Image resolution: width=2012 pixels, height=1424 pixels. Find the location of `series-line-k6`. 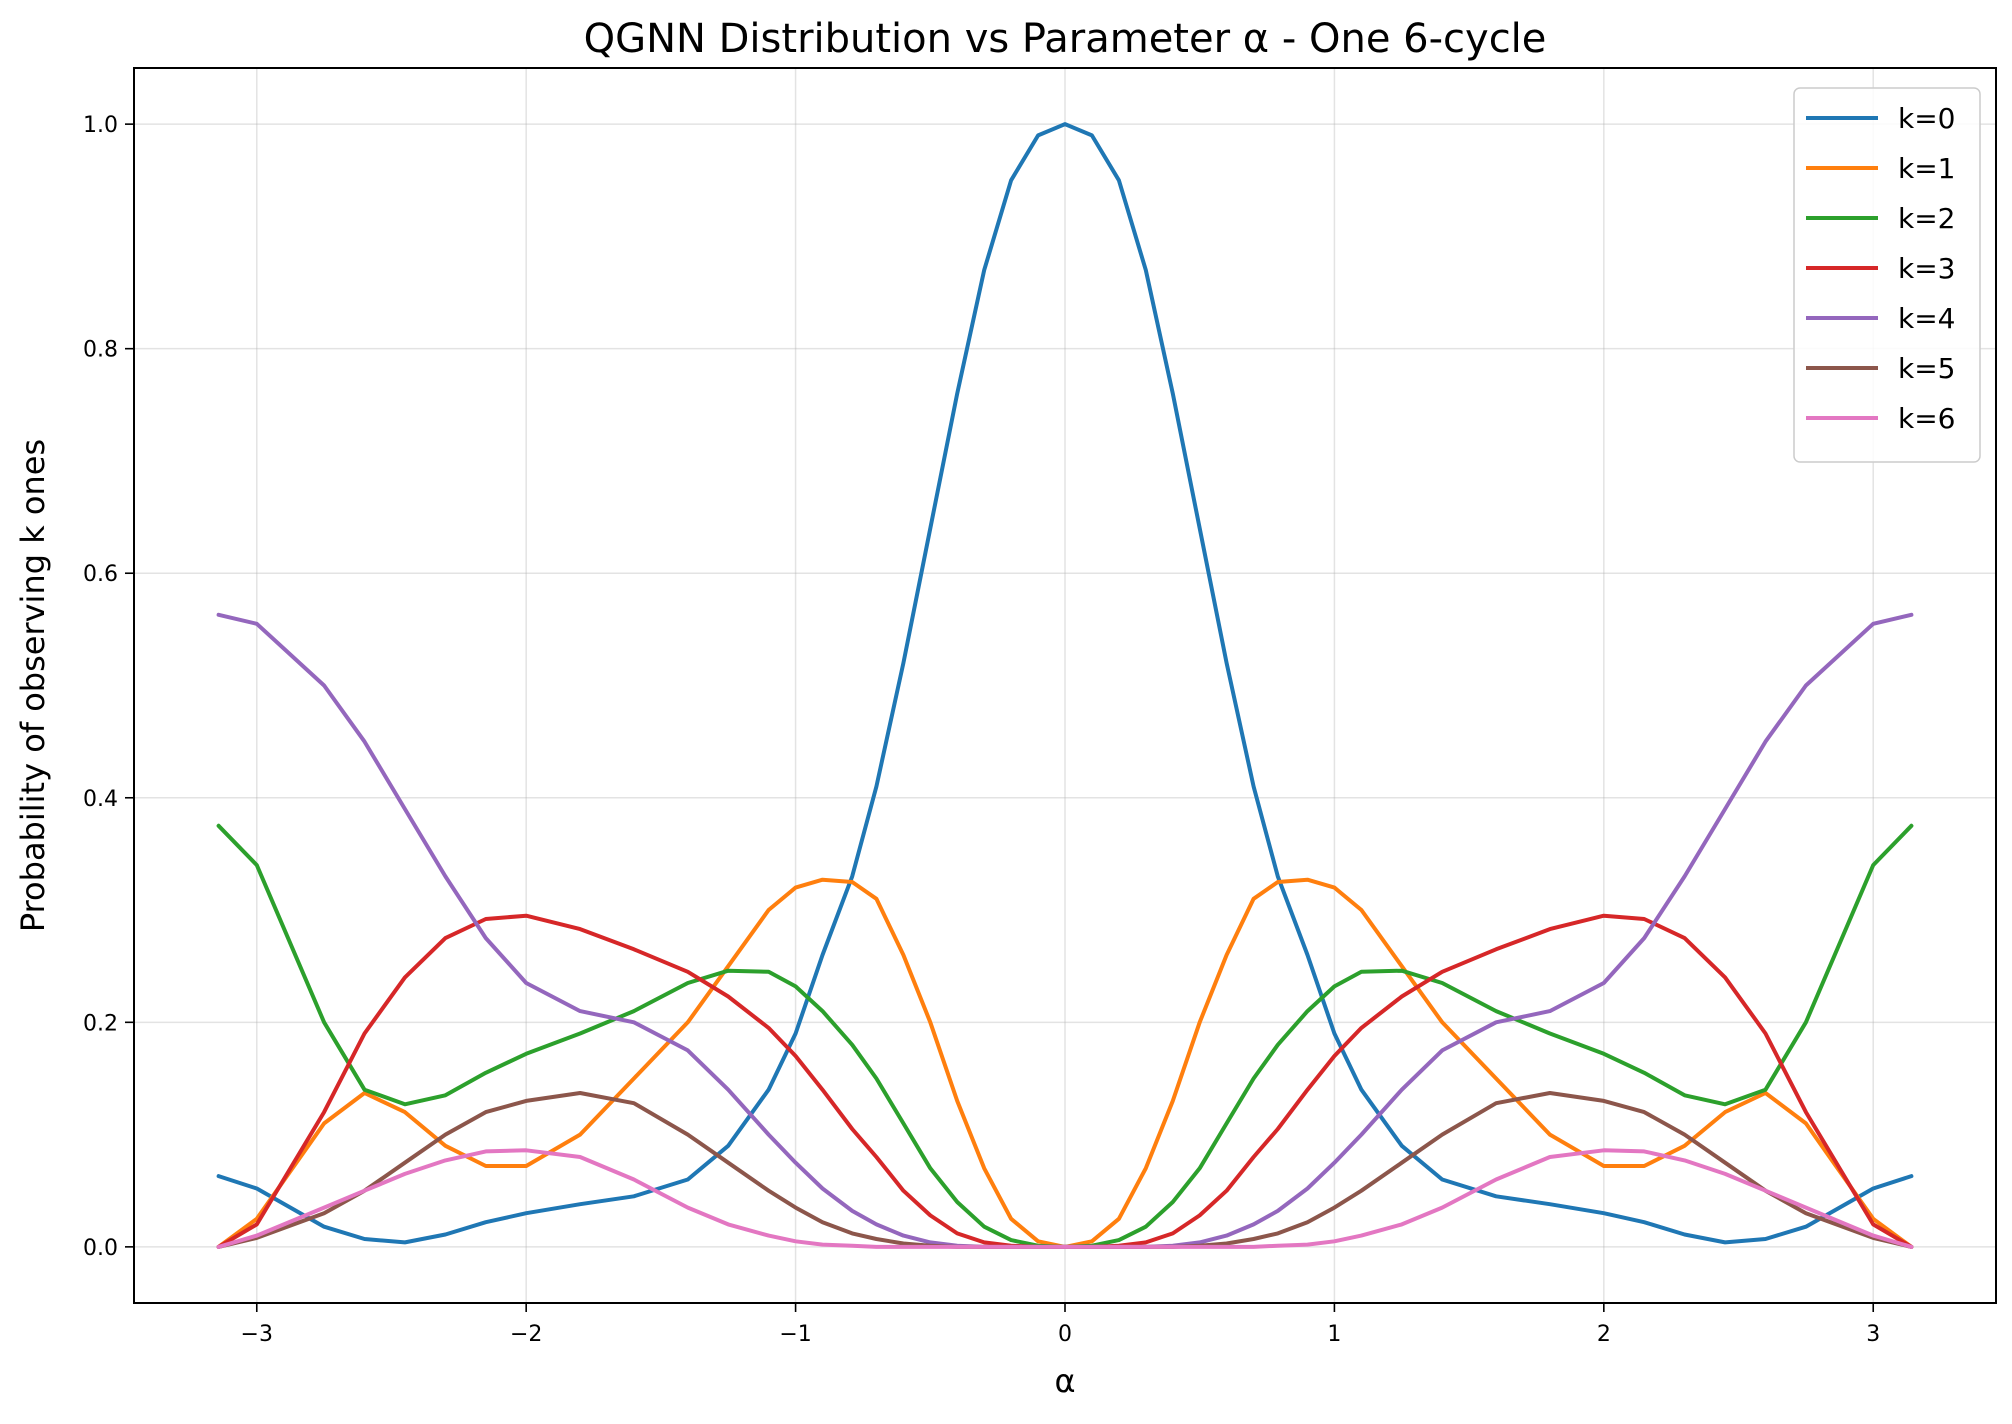

series-line-k6 is located at coordinates (1065, 1198).